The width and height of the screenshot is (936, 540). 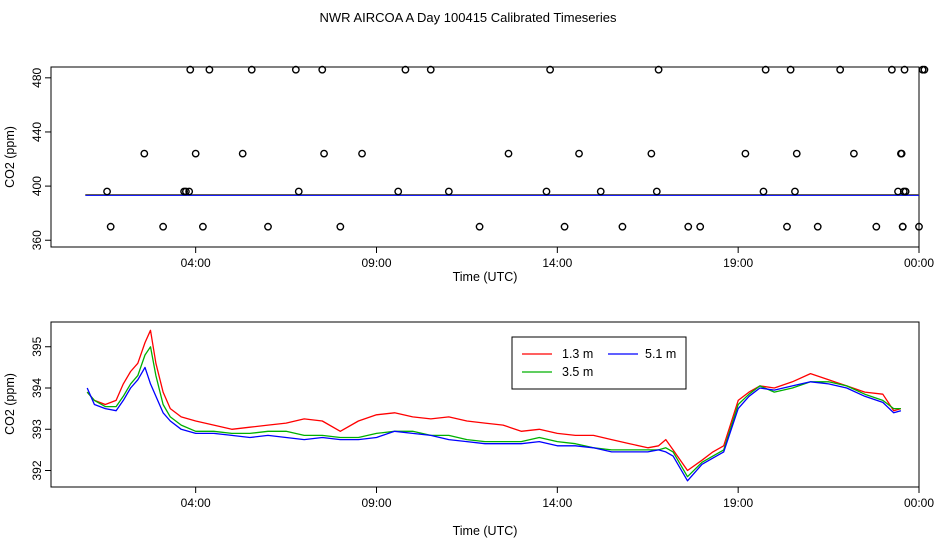 What do you see at coordinates (557, 263) in the screenshot?
I see `top-x-tick-label-2: 14:00` at bounding box center [557, 263].